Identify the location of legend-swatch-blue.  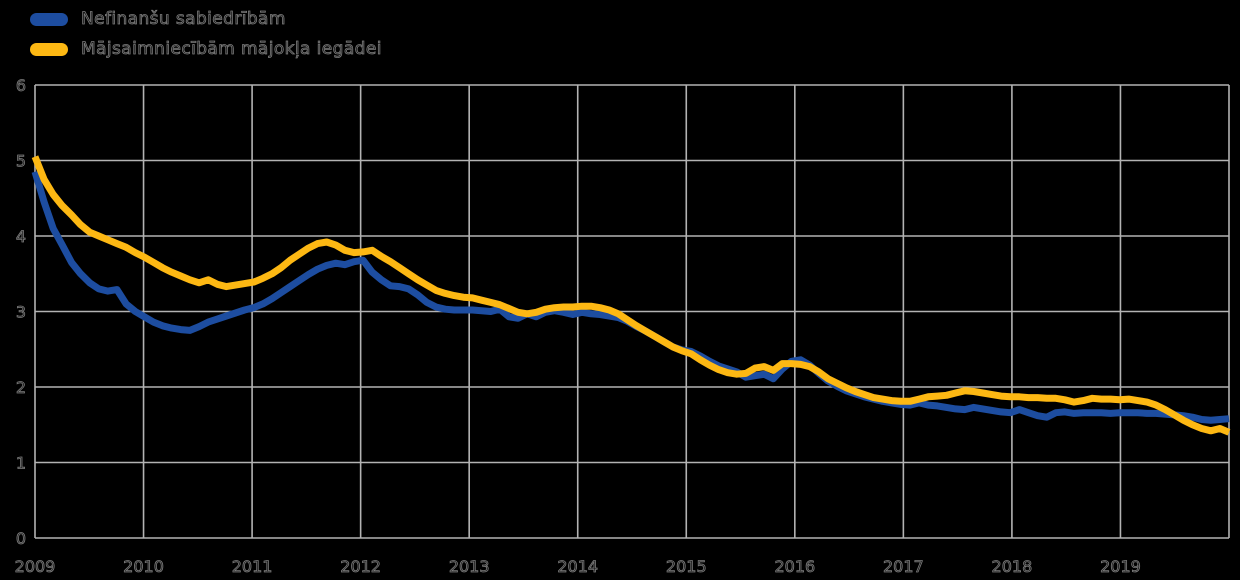
(49, 19).